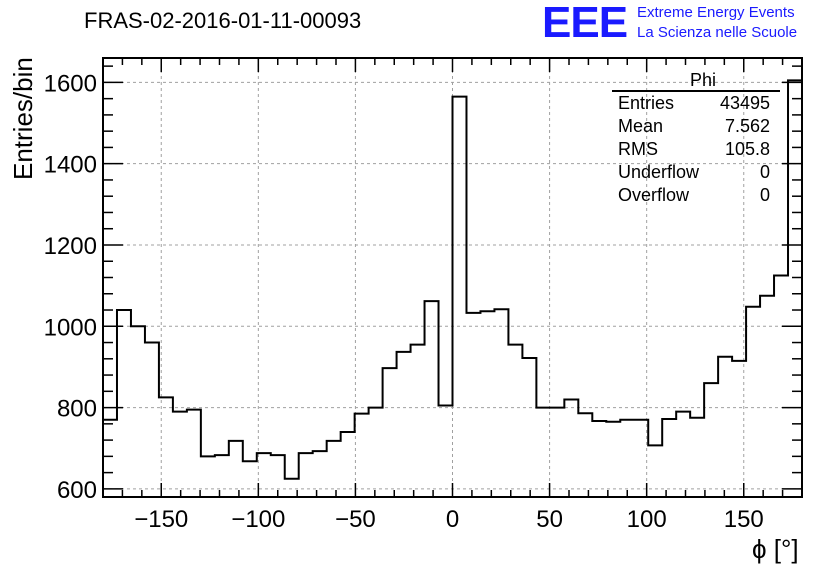 The image size is (836, 572). I want to click on y-tick-label: 1200, so click(70, 246).